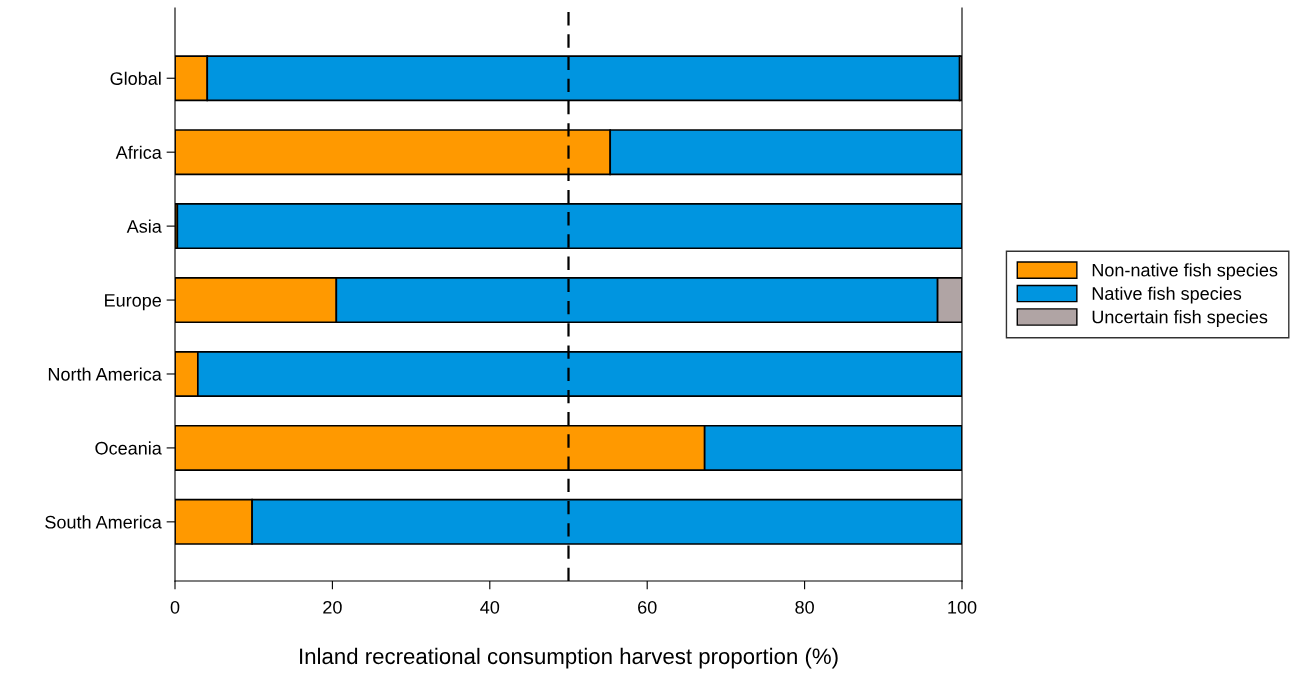 This screenshot has width=1315, height=673. What do you see at coordinates (144, 226) in the screenshot?
I see `y-tick-label: Asia` at bounding box center [144, 226].